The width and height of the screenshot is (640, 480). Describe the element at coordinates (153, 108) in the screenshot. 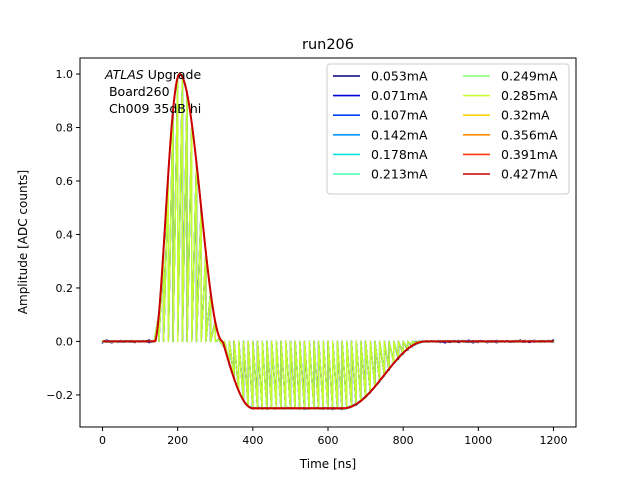

I see `annotation-channel: Ch009 35dB hi` at that location.